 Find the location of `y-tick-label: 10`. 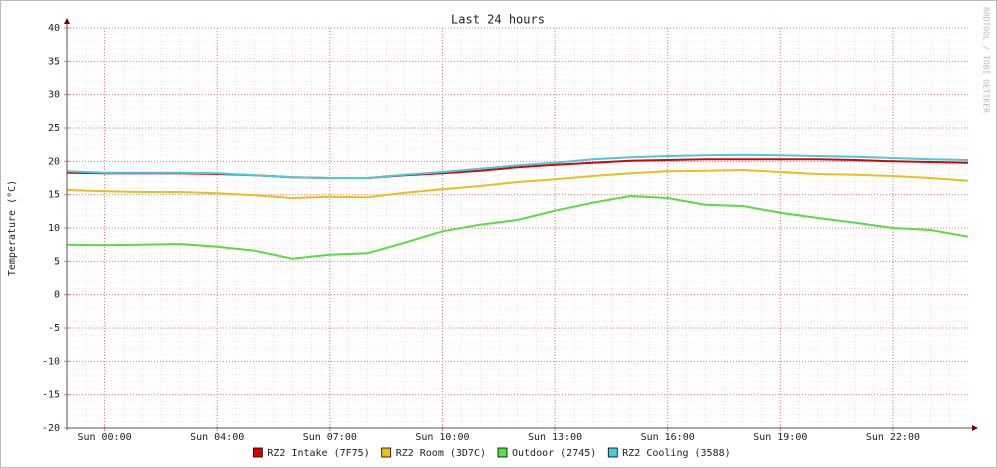

y-tick-label: 10 is located at coordinates (54, 228).